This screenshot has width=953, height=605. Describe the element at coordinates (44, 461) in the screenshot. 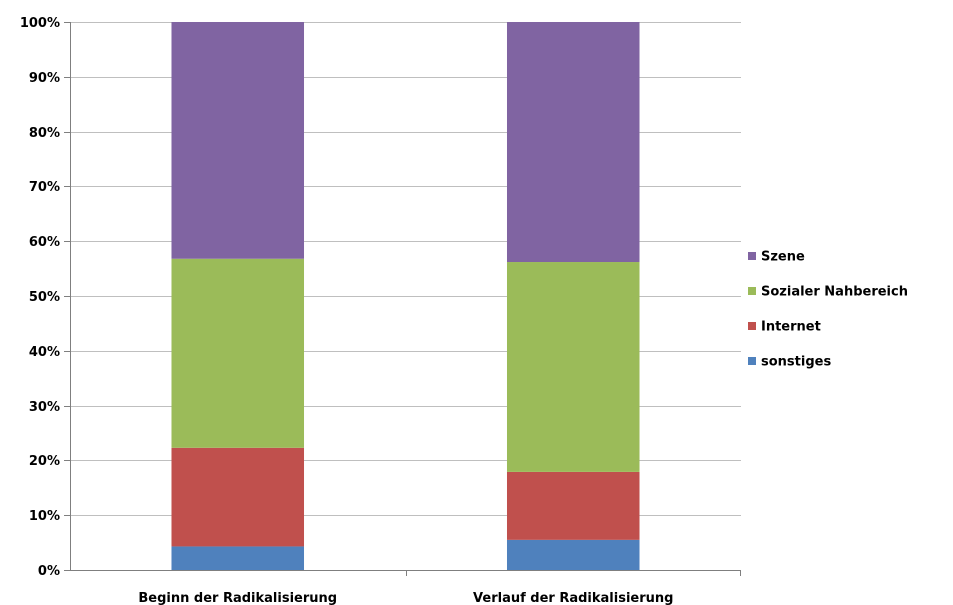

I see `y-tick-label: 20%` at that location.